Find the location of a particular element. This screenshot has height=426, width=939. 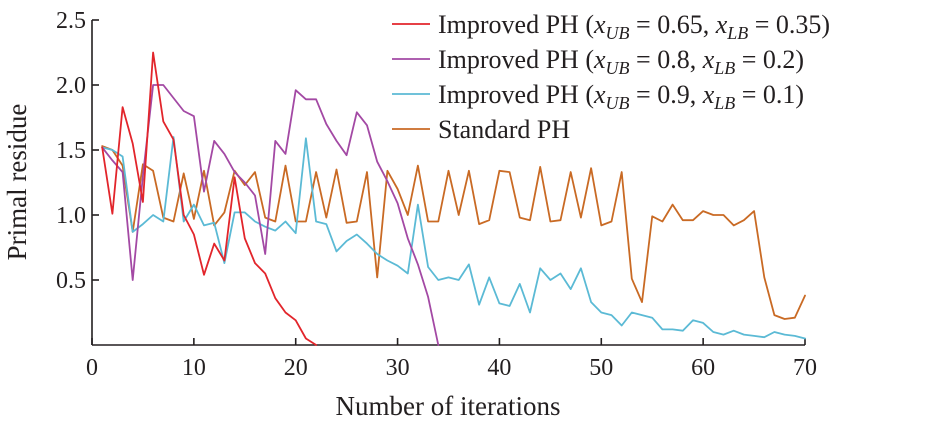

legend-text-part: Standard PH is located at coordinates (504, 129).